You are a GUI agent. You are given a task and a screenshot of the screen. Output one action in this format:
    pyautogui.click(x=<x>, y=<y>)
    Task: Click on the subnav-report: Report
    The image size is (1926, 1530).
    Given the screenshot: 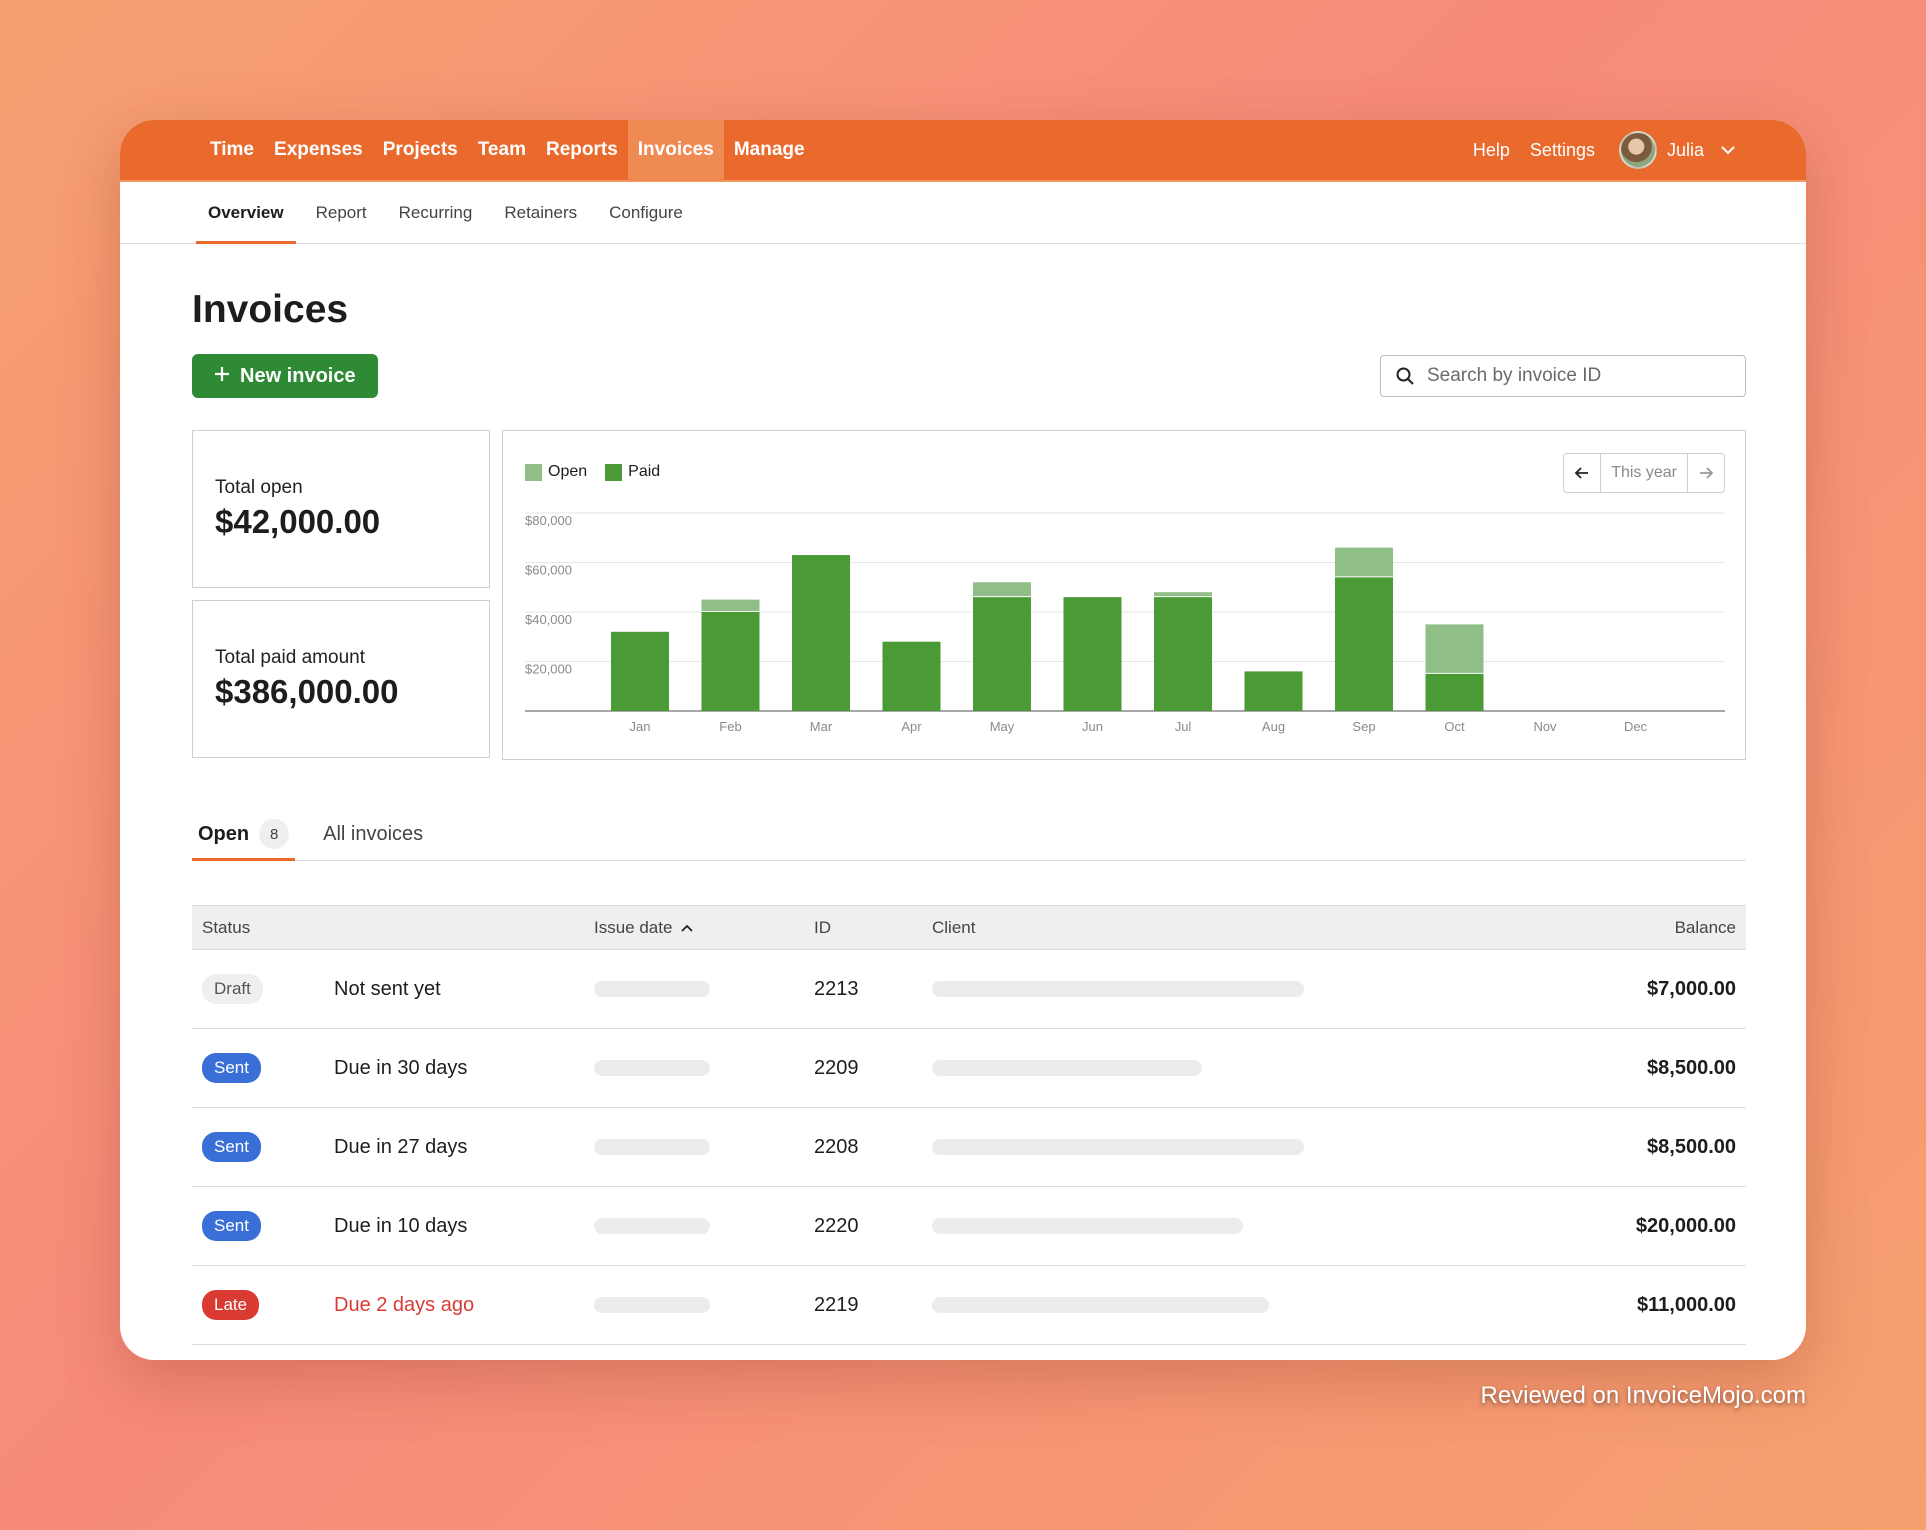 What is the action you would take?
    pyautogui.click(x=341, y=212)
    